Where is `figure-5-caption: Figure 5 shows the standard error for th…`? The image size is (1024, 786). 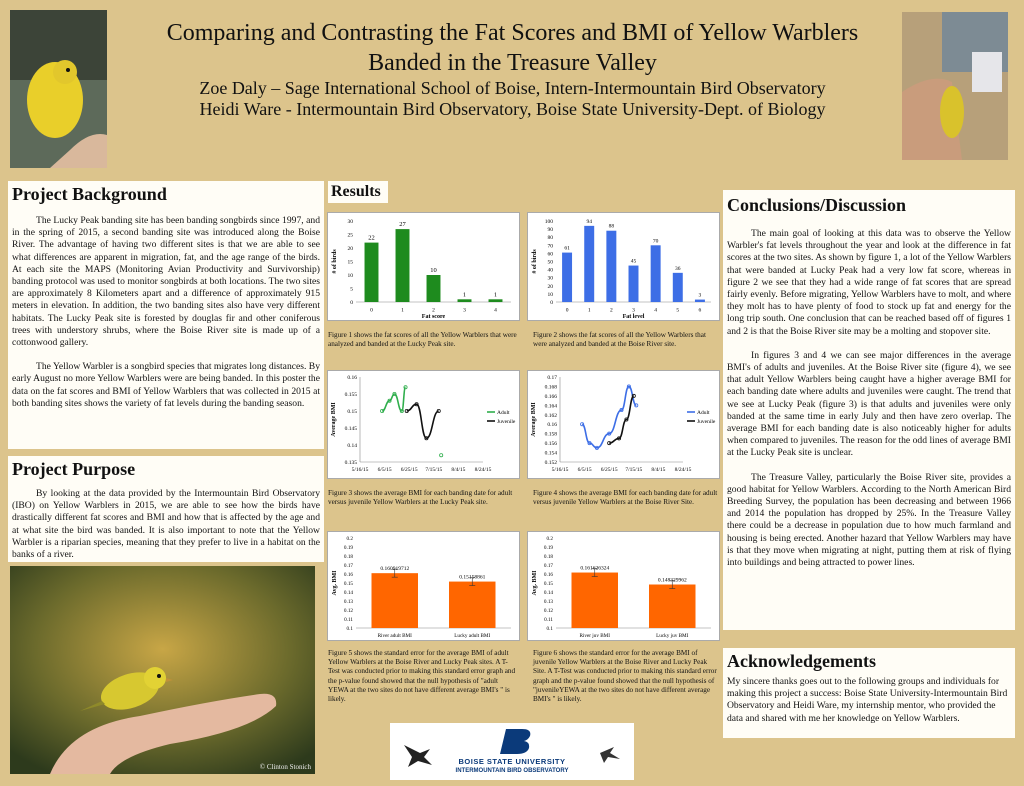 figure-5-caption: Figure 5 shows the standard error for th… is located at coordinates (422, 676).